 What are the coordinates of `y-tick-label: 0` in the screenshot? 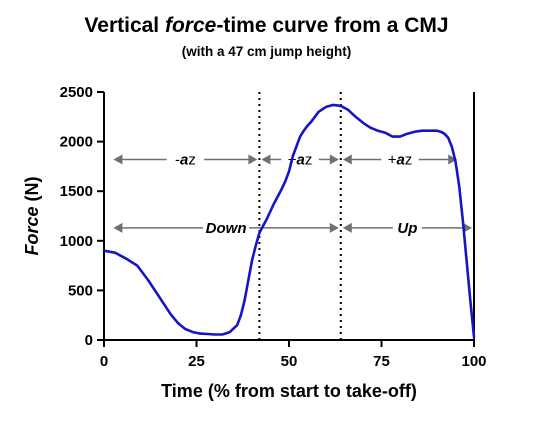 It's located at (89, 340).